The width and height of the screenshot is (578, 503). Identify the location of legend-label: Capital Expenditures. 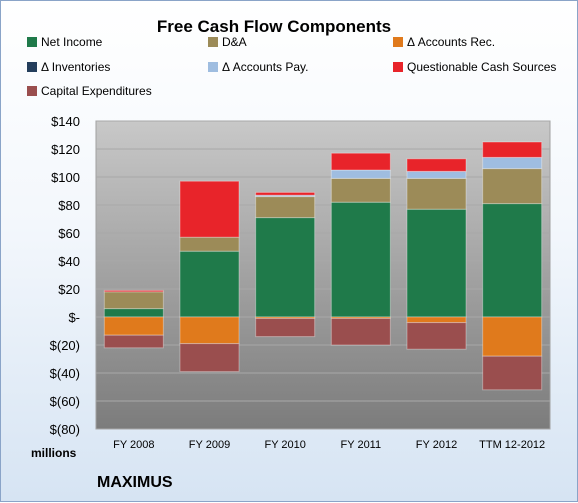
(96, 91).